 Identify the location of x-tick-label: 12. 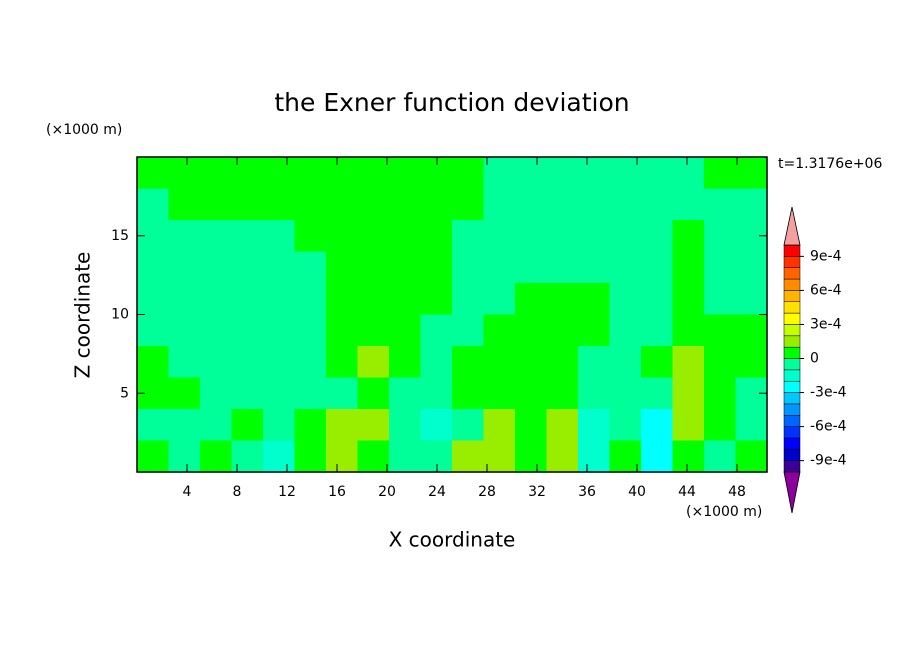
(287, 492).